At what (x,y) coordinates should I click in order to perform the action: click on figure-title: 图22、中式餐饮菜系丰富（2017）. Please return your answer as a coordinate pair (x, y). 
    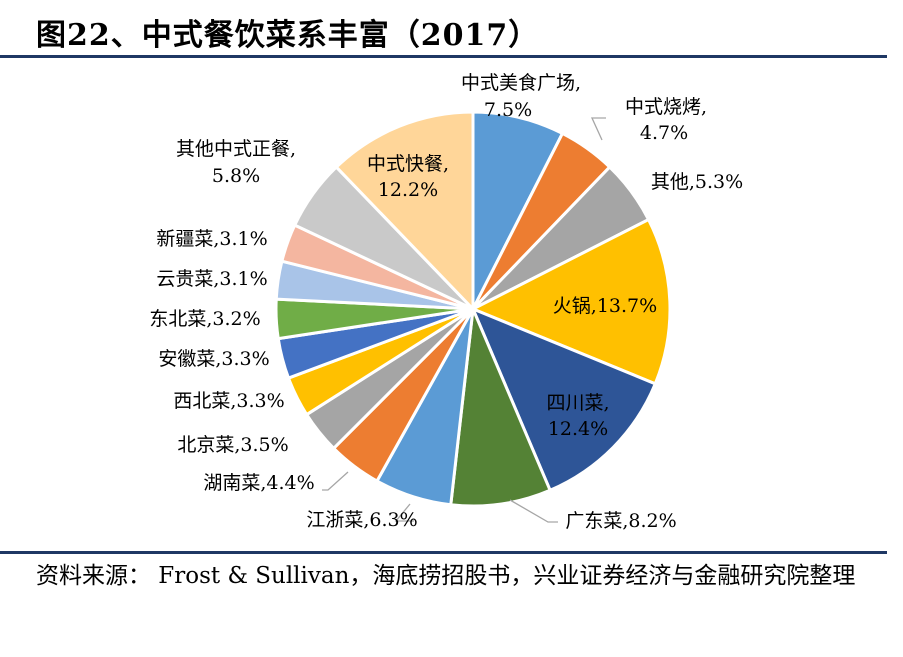
    Looking at the image, I should click on (288, 35).